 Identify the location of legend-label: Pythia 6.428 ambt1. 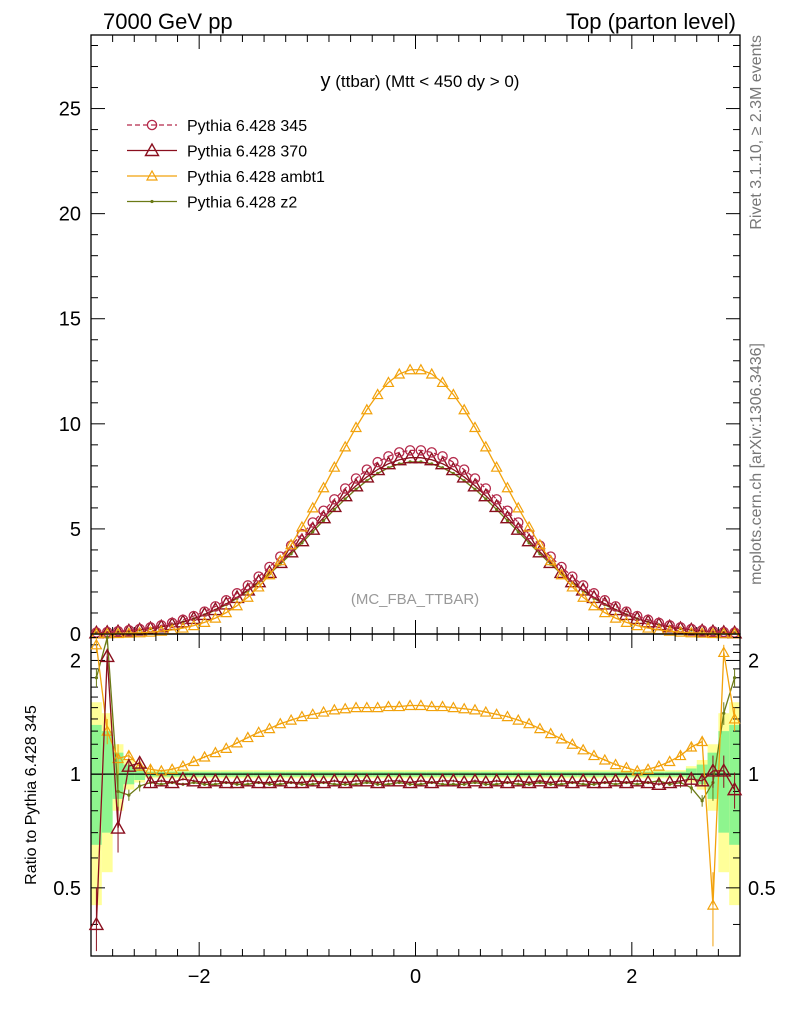
(256, 177).